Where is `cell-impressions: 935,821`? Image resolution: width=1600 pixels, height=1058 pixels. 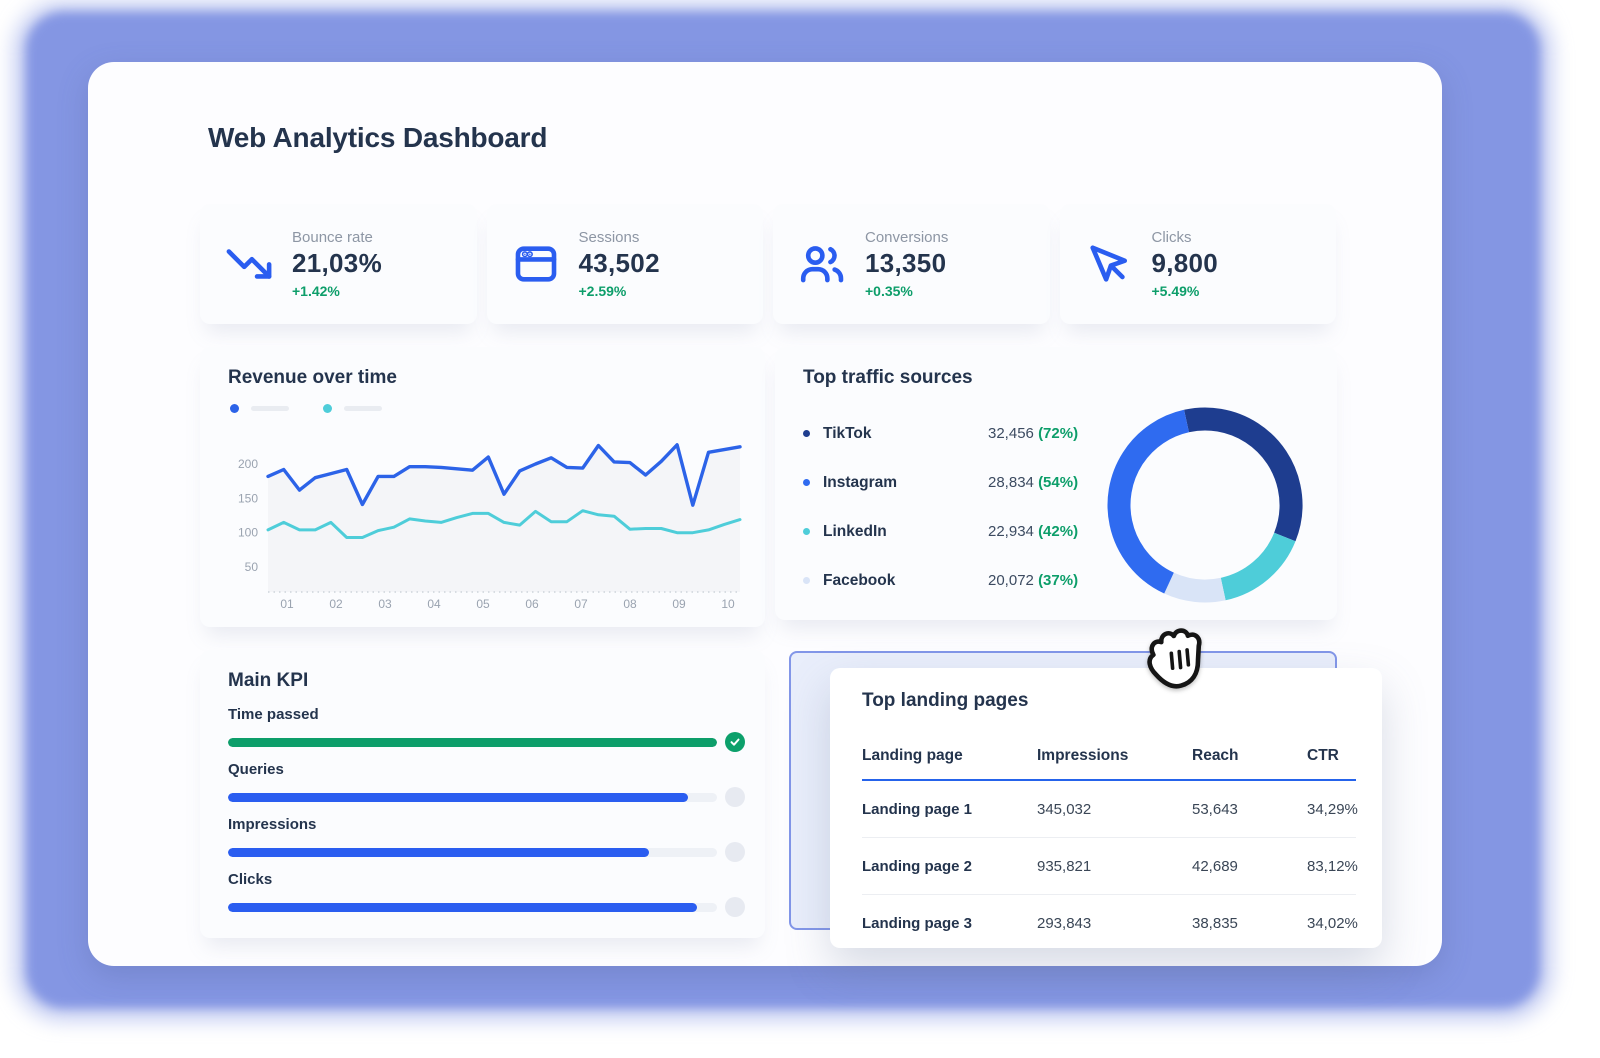 cell-impressions: 935,821 is located at coordinates (1064, 866).